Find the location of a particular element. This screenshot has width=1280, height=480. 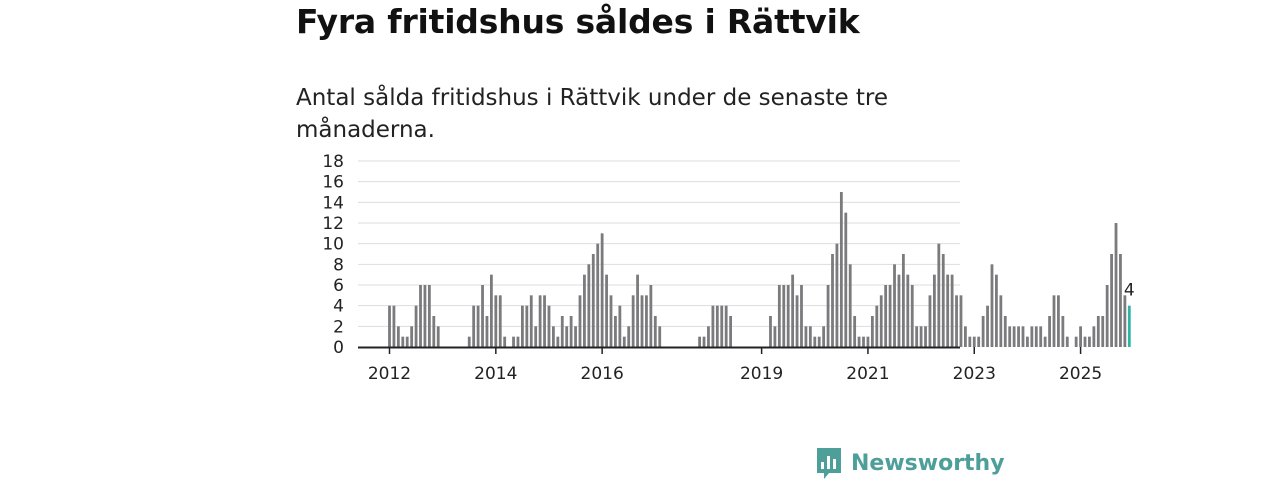

data-labels: 4 is located at coordinates (1129, 291).